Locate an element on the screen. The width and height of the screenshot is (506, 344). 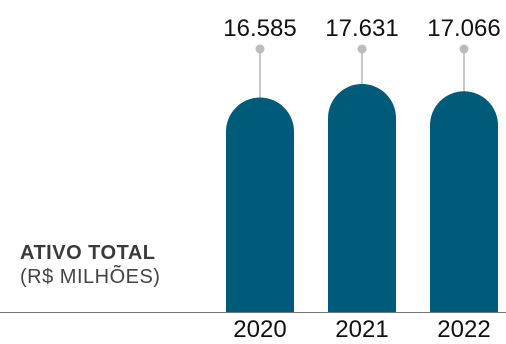
chart-title: ATIVO TOTAL is located at coordinates (88, 253).